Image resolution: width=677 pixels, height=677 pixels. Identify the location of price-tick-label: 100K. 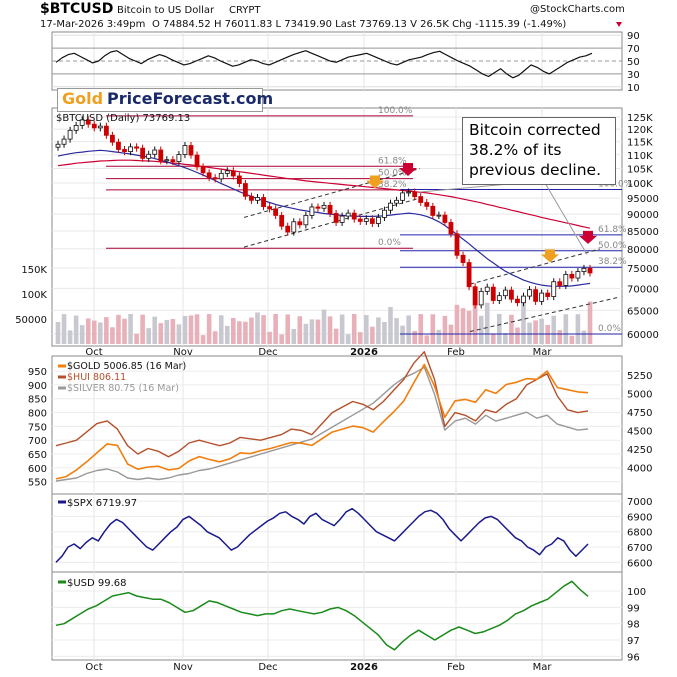
(640, 184).